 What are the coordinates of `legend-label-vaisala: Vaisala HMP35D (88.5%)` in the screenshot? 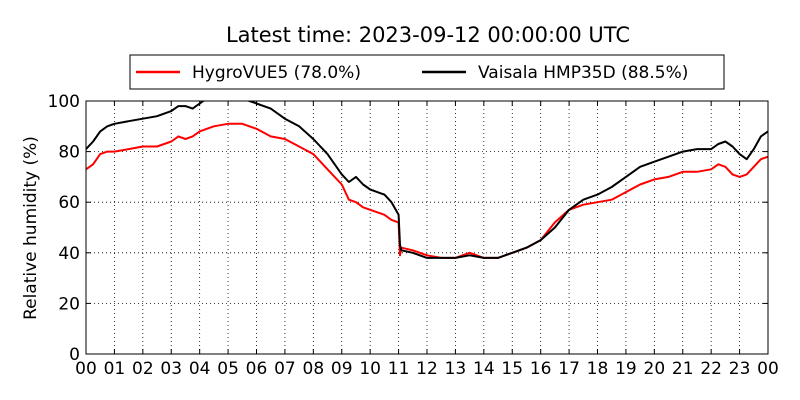 It's located at (583, 73).